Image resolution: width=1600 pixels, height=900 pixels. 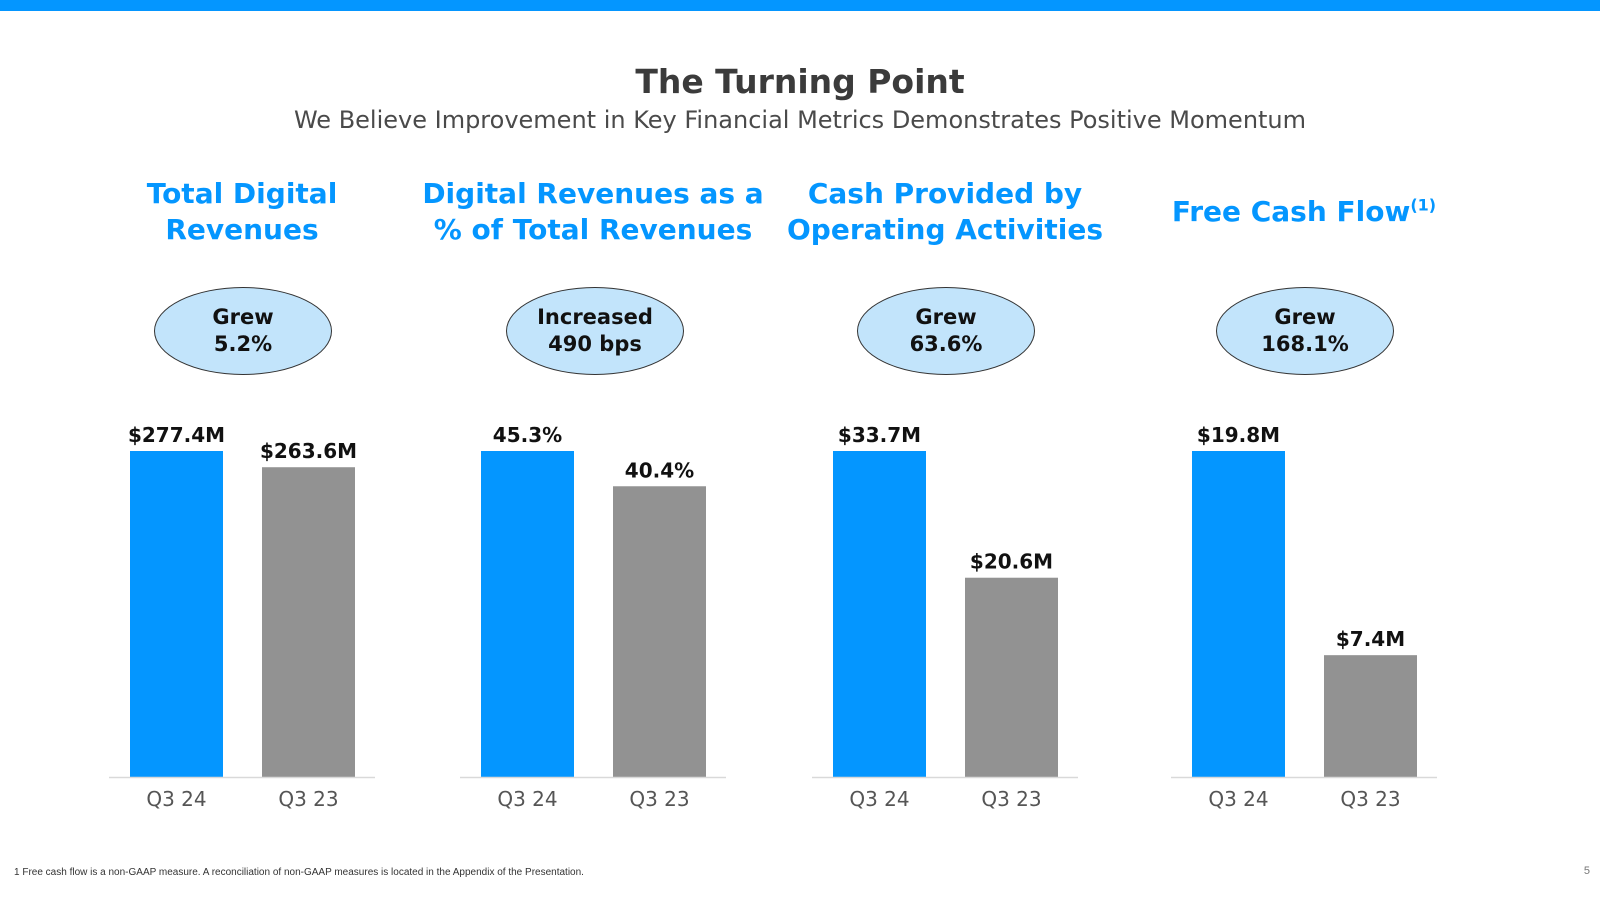 What do you see at coordinates (242, 229) in the screenshot?
I see `metric-title-line: Revenues` at bounding box center [242, 229].